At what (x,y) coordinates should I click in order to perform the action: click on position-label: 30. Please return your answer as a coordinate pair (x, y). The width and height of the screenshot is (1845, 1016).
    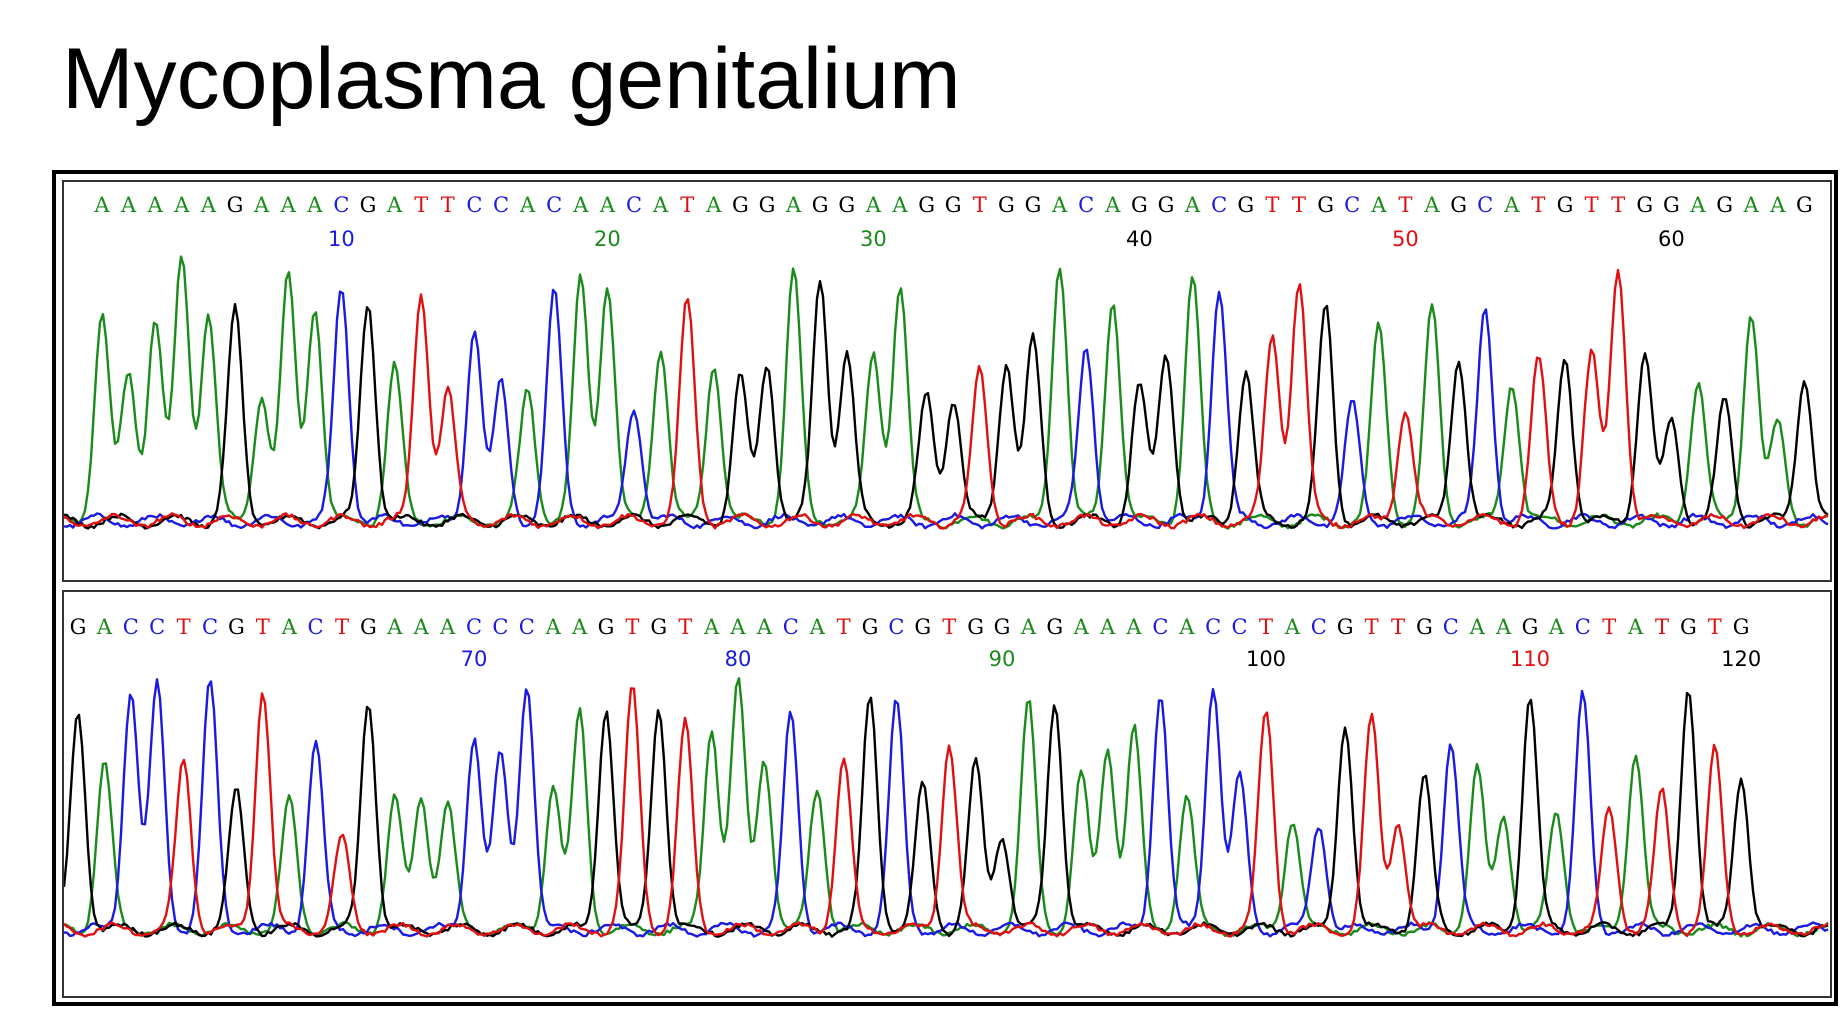
    Looking at the image, I should click on (873, 239).